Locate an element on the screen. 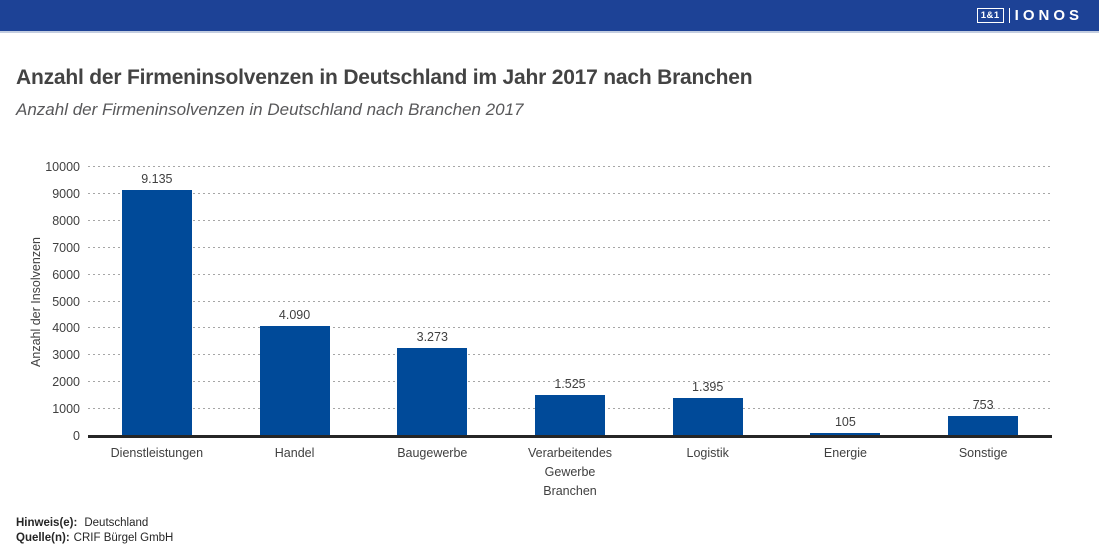  bar-slot-handel: 4.090 is located at coordinates (295, 301).